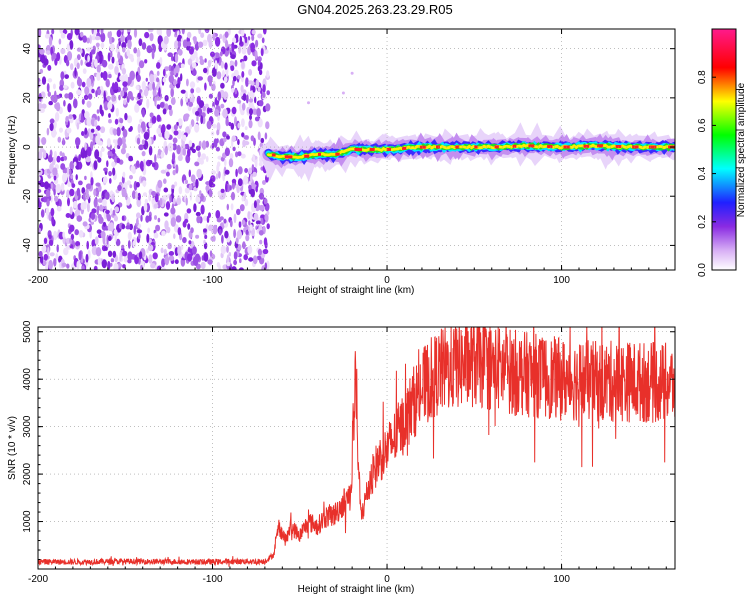 This screenshot has width=750, height=600. Describe the element at coordinates (27, 245) in the screenshot. I see `y-tick-label: -40` at that location.